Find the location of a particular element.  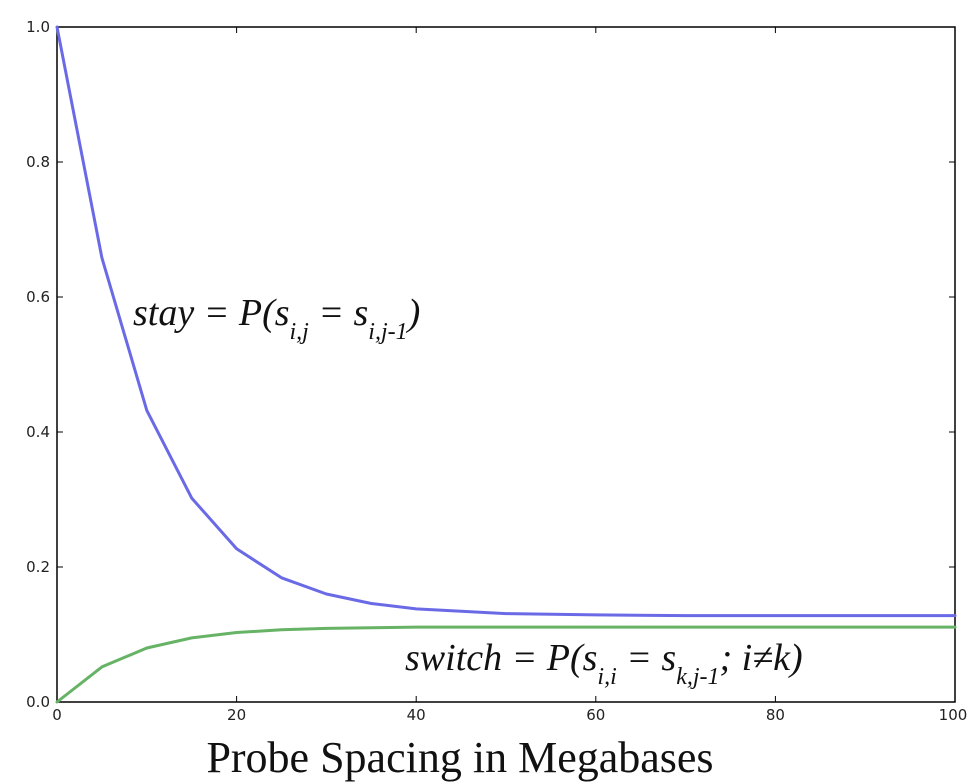

x-axis-label: Probe Spacing in Megabases is located at coordinates (459, 757).